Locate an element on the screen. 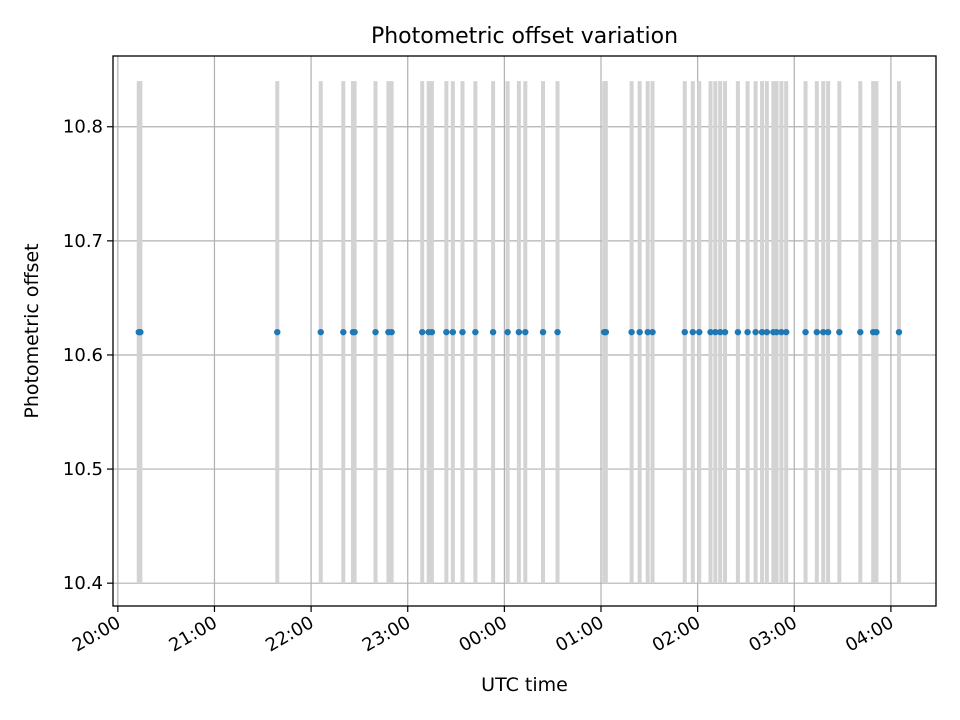  x-tick-label: 22:00 is located at coordinates (289, 634).